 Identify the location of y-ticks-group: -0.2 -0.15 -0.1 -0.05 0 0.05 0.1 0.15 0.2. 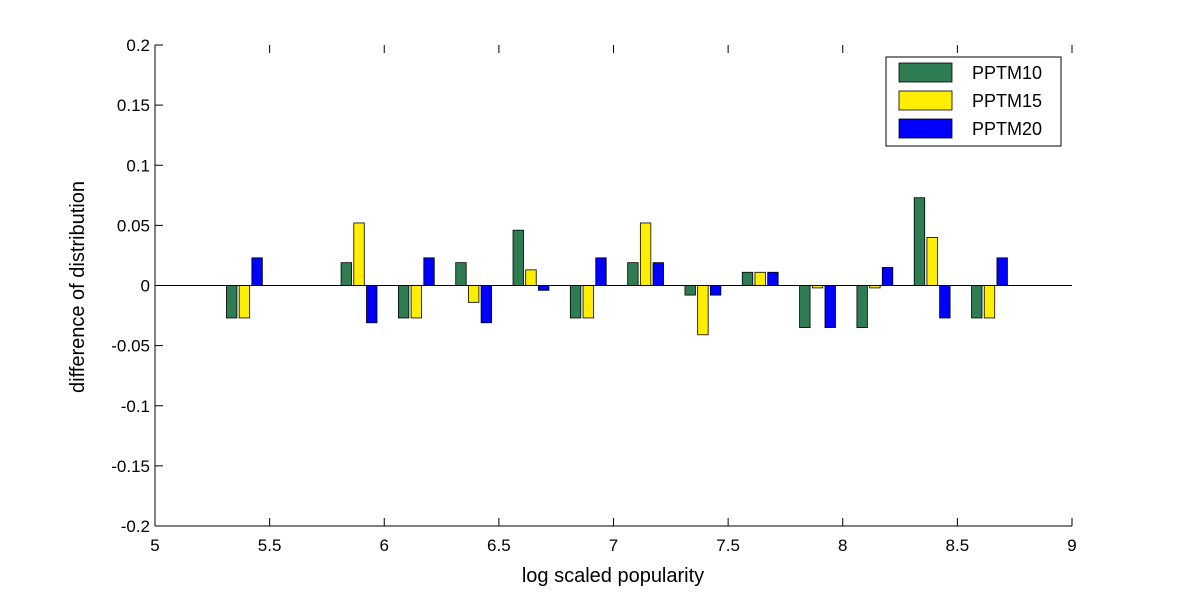
(137, 286).